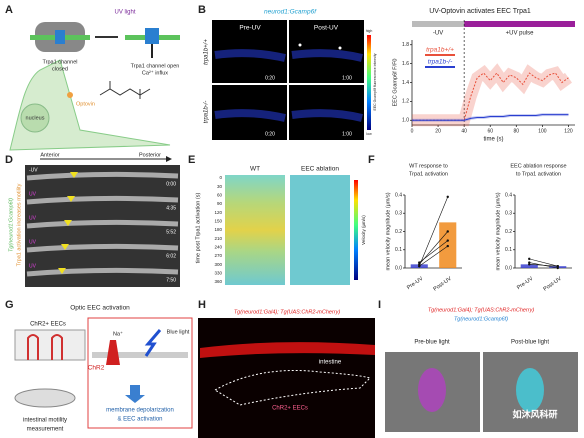 The width and height of the screenshot is (584, 438). Describe the element at coordinates (363, 230) in the screenshot. I see `label: Velocity (μm/s)` at that location.